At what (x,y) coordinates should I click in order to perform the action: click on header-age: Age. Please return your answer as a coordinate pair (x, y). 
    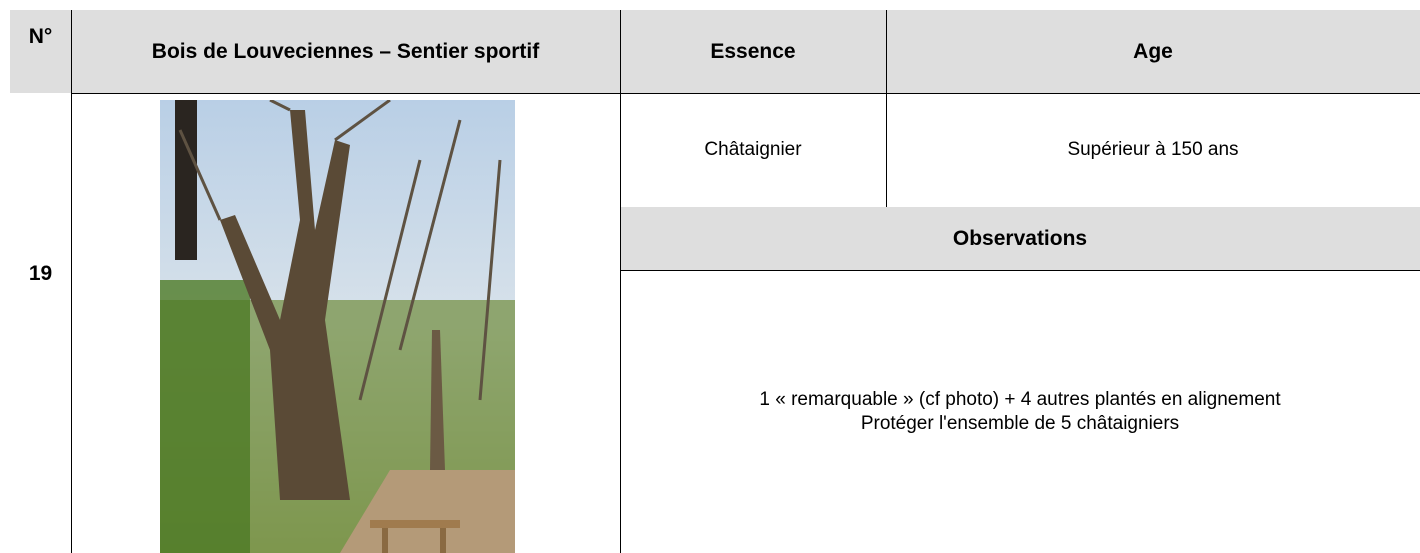
    Looking at the image, I should click on (1153, 51).